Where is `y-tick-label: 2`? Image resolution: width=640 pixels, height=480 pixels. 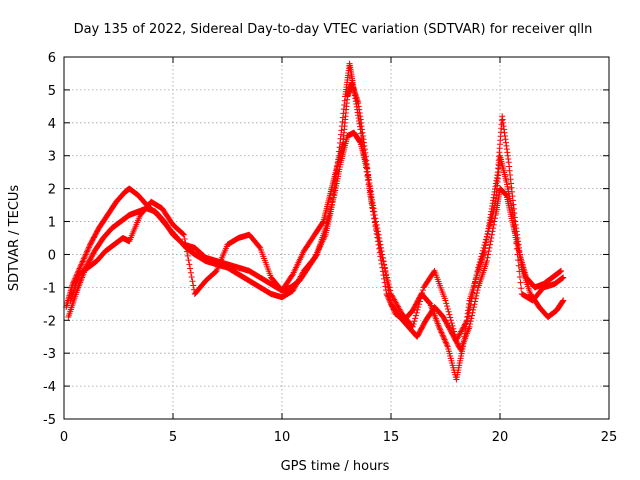 y-tick-label: 2 is located at coordinates (52, 190).